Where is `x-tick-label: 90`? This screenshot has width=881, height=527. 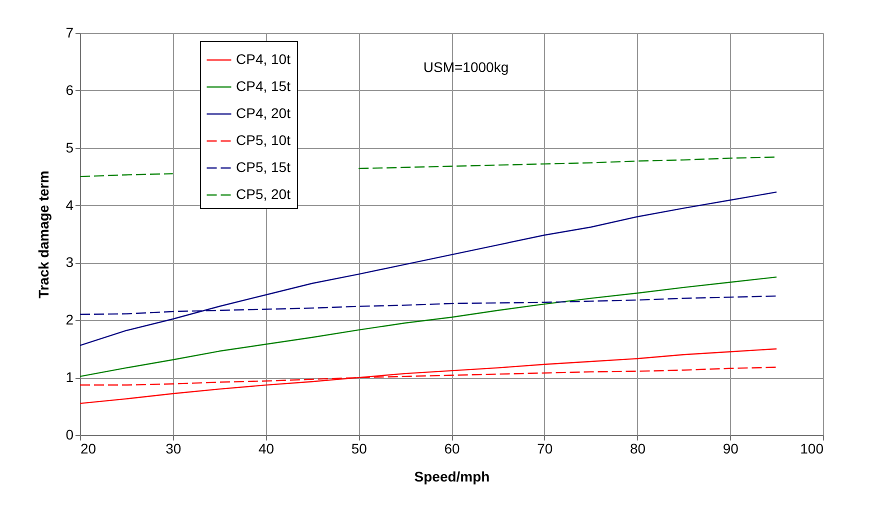
x-tick-label: 90 is located at coordinates (730, 448).